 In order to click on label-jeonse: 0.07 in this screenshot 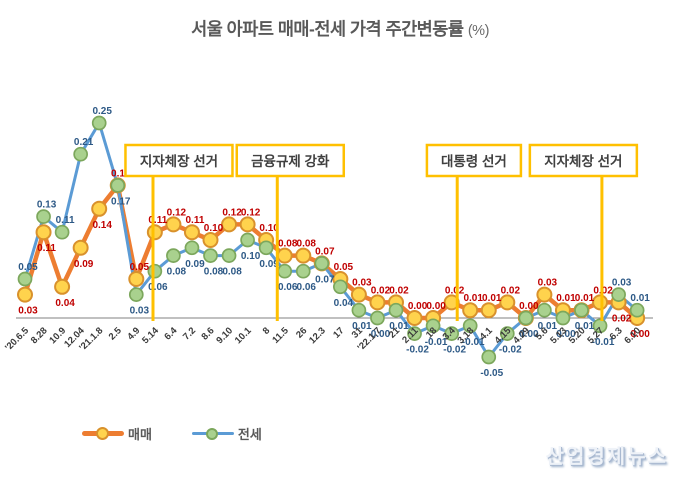, I will do `click(325, 279)`.